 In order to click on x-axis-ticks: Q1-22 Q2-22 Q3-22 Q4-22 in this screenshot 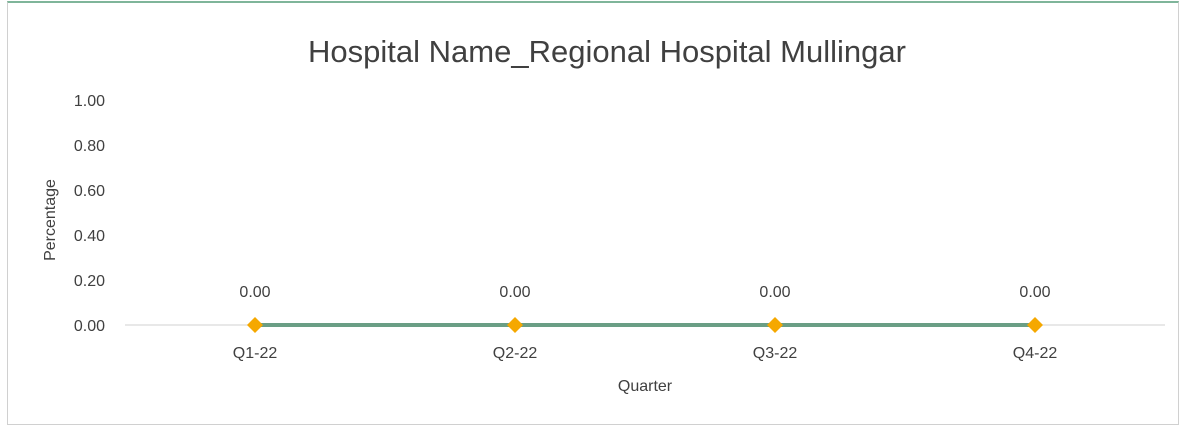, I will do `click(645, 353)`.